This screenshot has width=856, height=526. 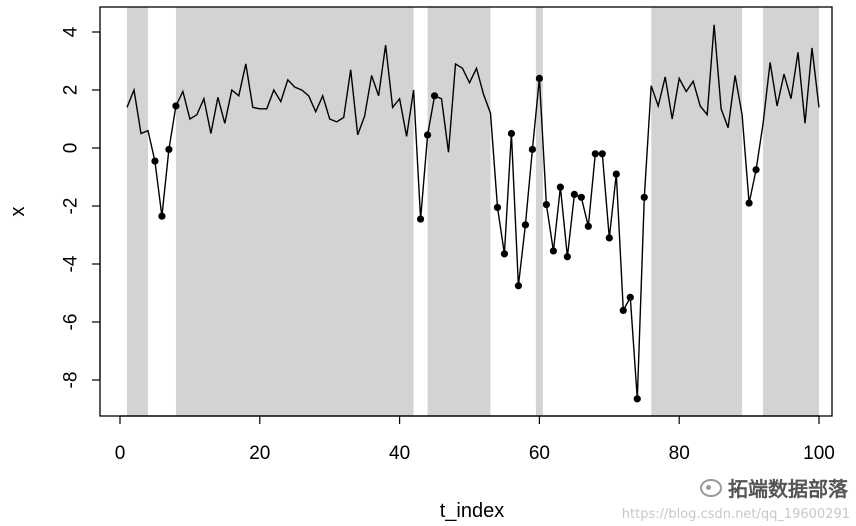 I want to click on y-tick-label: -8, so click(x=71, y=380).